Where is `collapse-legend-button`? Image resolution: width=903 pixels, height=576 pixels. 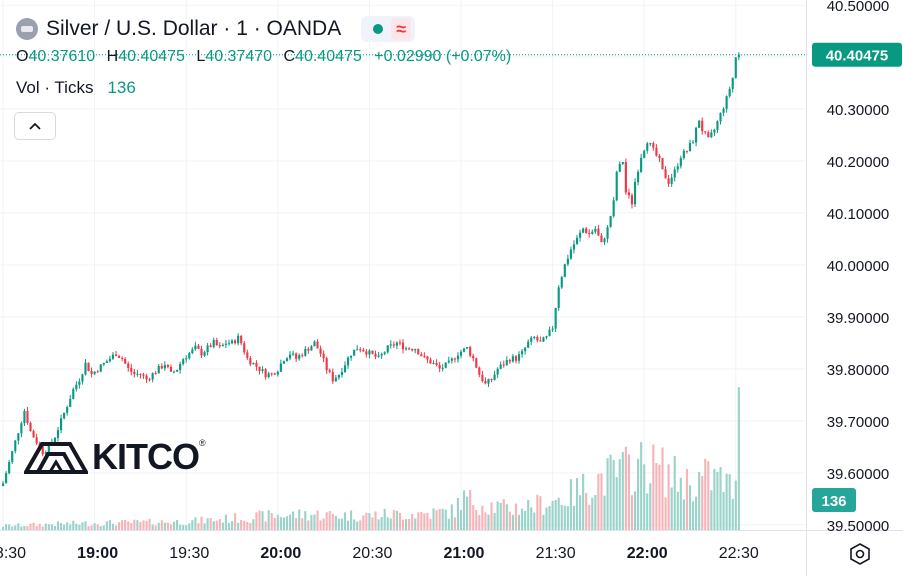
collapse-legend-button is located at coordinates (35, 126).